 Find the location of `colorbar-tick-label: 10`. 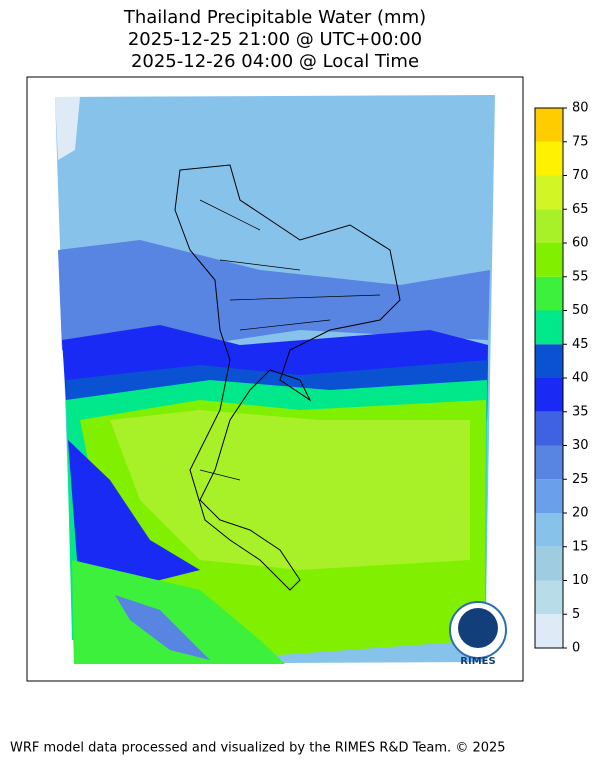

colorbar-tick-label: 10 is located at coordinates (580, 580).